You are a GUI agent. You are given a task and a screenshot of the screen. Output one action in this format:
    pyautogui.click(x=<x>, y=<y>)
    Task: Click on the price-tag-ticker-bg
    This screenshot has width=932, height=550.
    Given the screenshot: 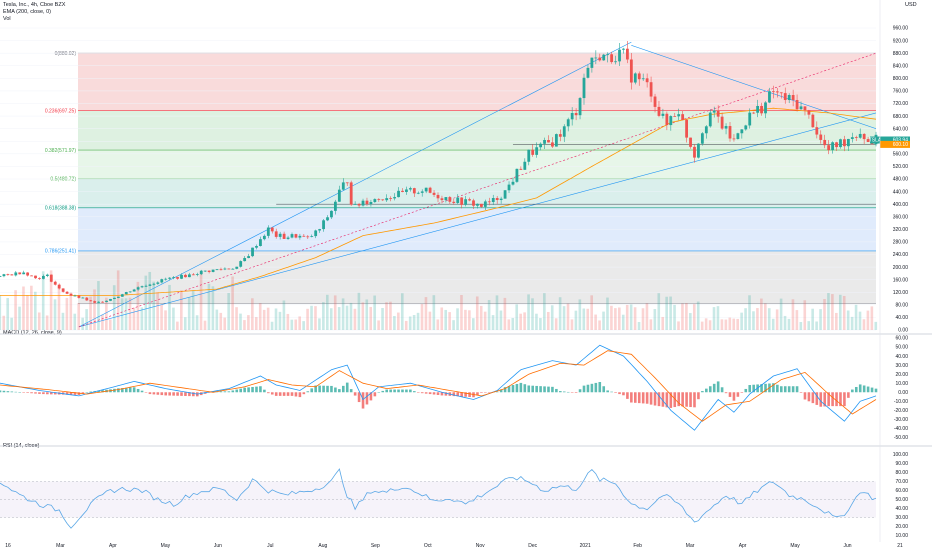 What is the action you would take?
    pyautogui.click(x=875, y=140)
    